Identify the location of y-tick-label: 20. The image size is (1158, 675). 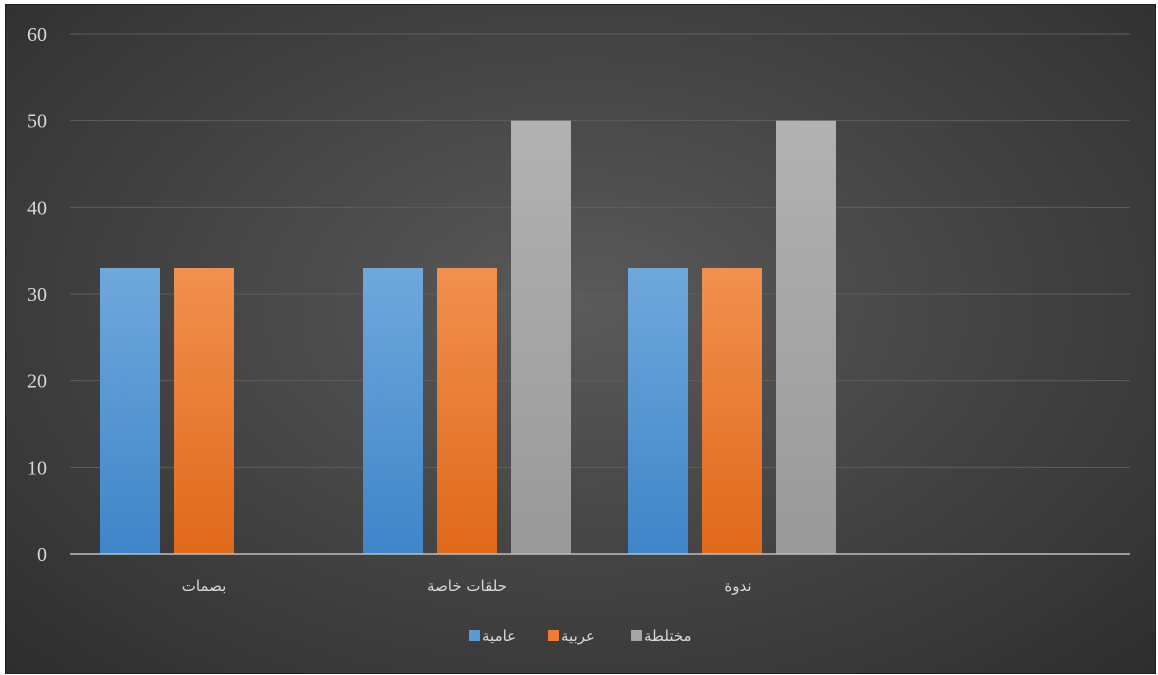
(37, 382).